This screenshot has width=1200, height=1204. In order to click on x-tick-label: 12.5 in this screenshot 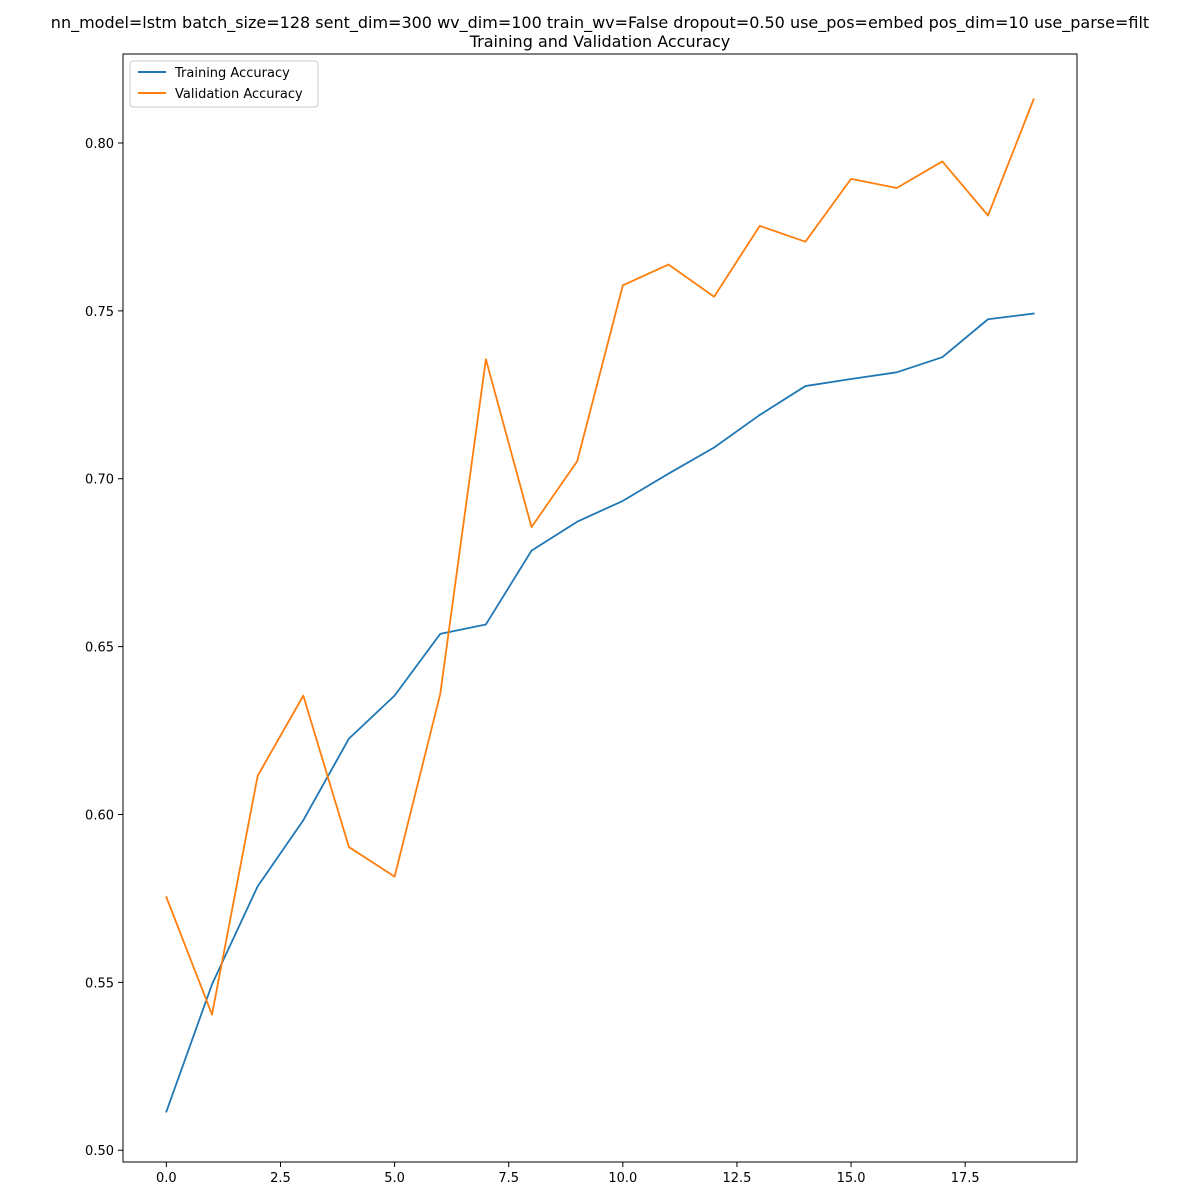, I will do `click(736, 1178)`.